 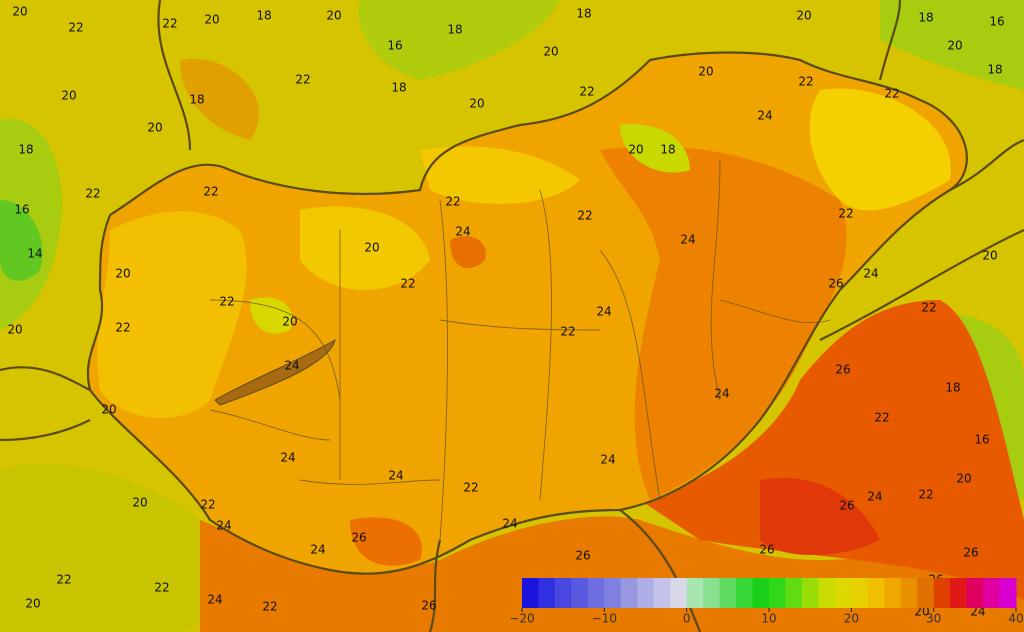 I want to click on colorbar-tick-label: −20, so click(x=521, y=619).